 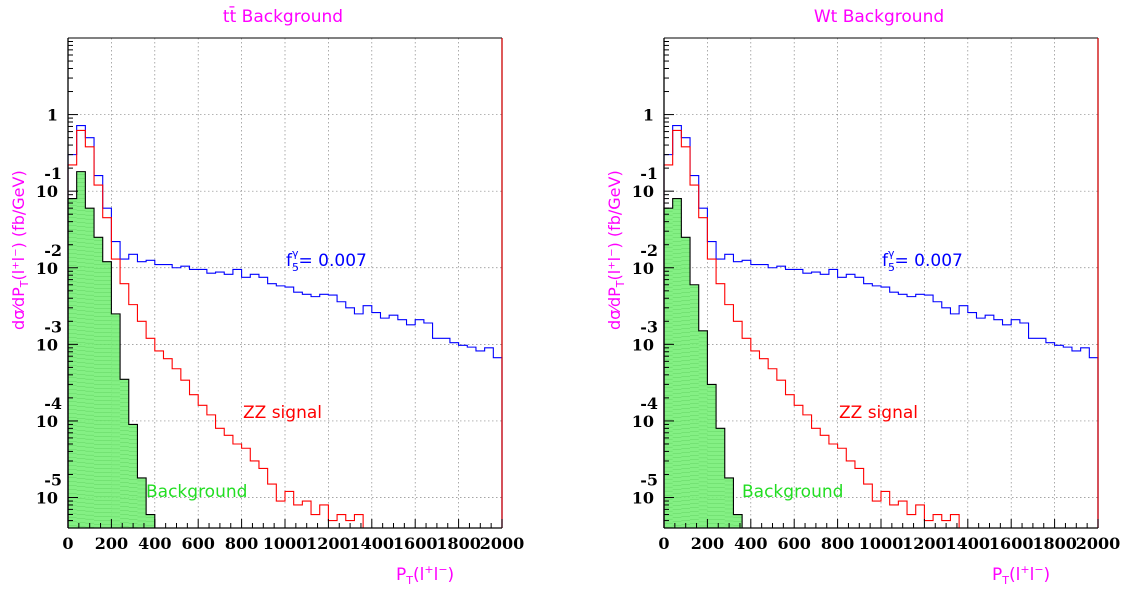 I want to click on chart-title: tt̄ Background, so click(x=283, y=16).